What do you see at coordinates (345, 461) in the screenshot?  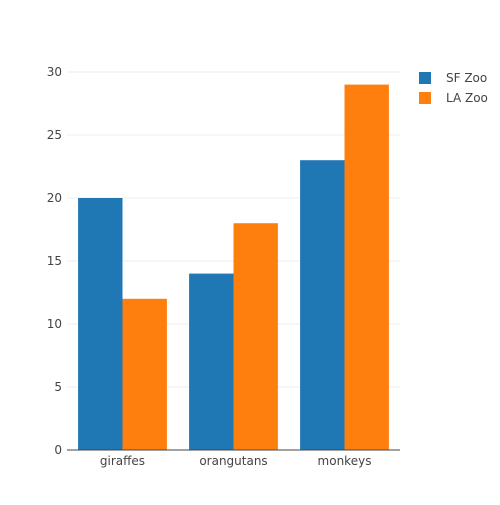 I see `x-tick-label: monkeys` at bounding box center [345, 461].